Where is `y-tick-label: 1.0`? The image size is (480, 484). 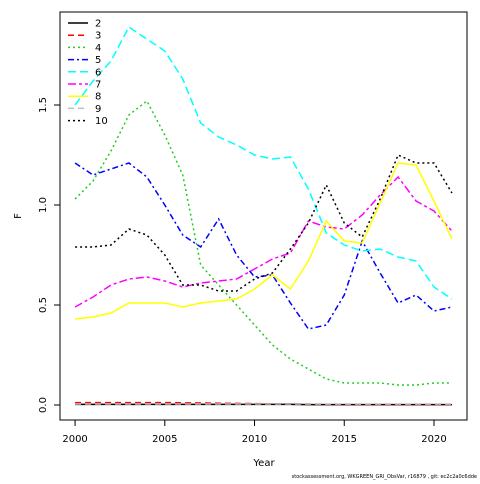
y-tick-label: 1.0 is located at coordinates (43, 205).